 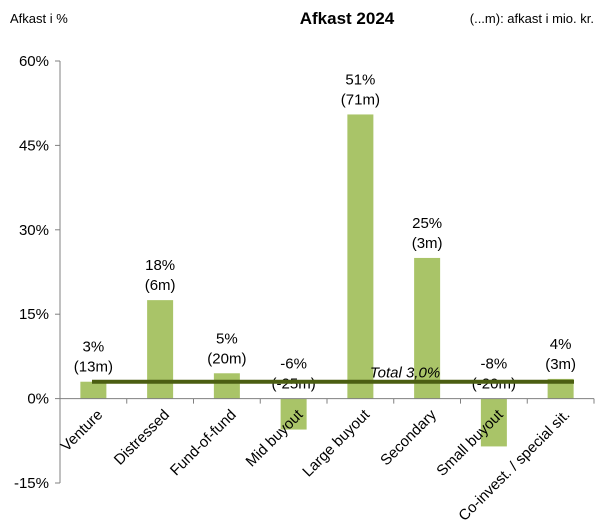 I want to click on data-label-percent: 4%, so click(x=561, y=344).